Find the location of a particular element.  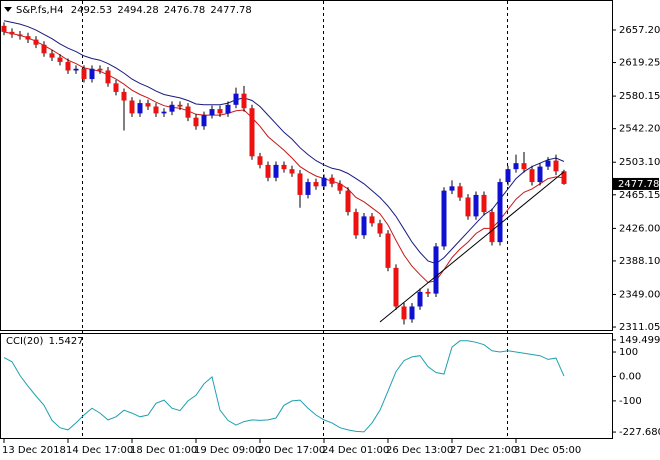

x-tick-label: 31 Dec 05:00 is located at coordinates (547, 450).